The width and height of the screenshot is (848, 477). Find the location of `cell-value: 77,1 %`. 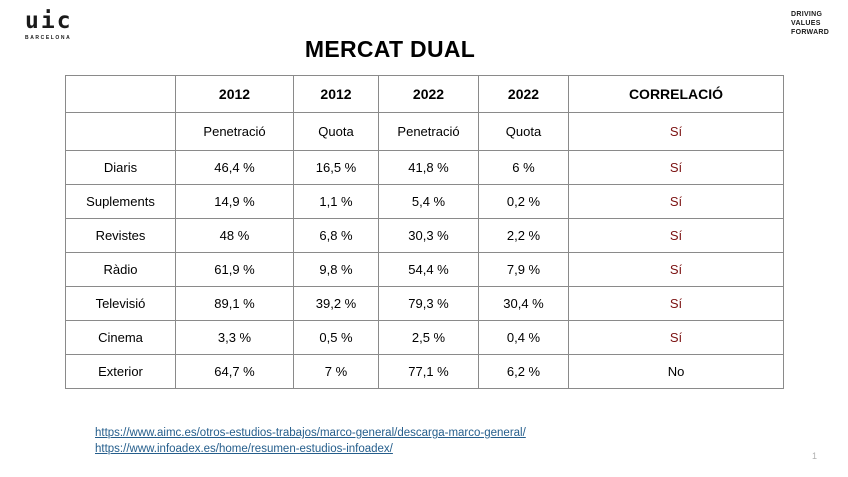

cell-value: 77,1 % is located at coordinates (428, 371).